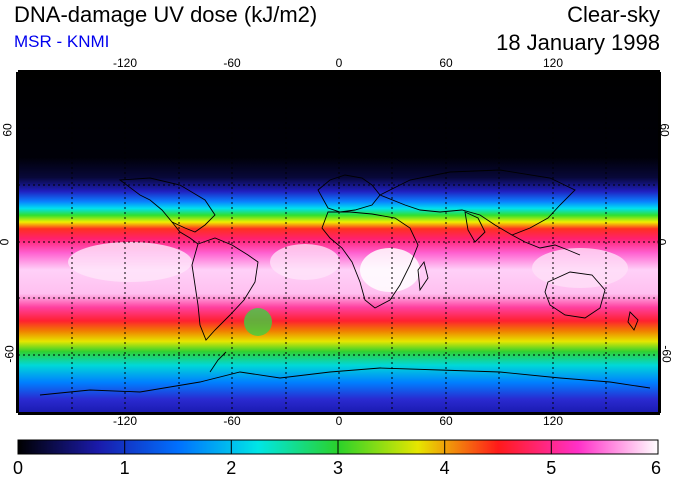 The width and height of the screenshot is (678, 480). Describe the element at coordinates (167, 205) in the screenshot. I see `coast-north-america` at that location.